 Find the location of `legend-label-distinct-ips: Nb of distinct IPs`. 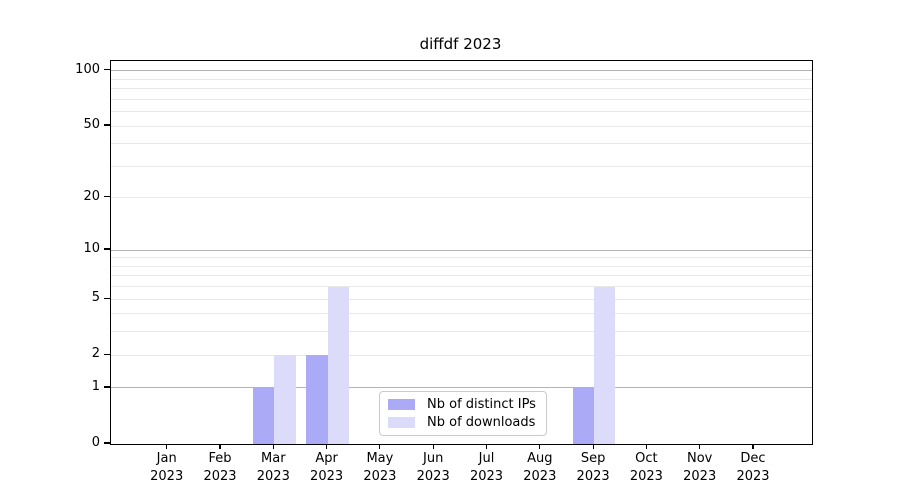

legend-label-distinct-ips: Nb of distinct IPs is located at coordinates (481, 405).